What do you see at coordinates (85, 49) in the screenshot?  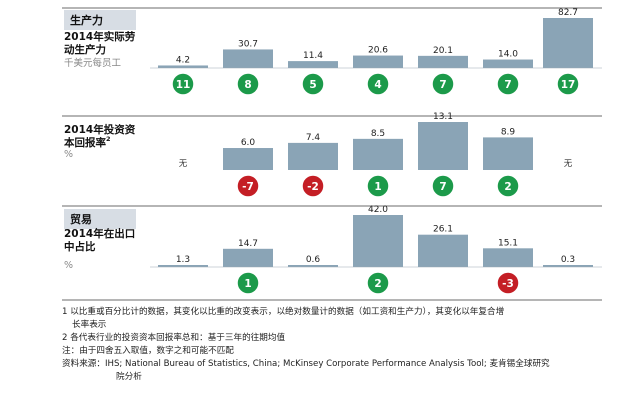 I see `panel-title-line: 动生产力` at bounding box center [85, 49].